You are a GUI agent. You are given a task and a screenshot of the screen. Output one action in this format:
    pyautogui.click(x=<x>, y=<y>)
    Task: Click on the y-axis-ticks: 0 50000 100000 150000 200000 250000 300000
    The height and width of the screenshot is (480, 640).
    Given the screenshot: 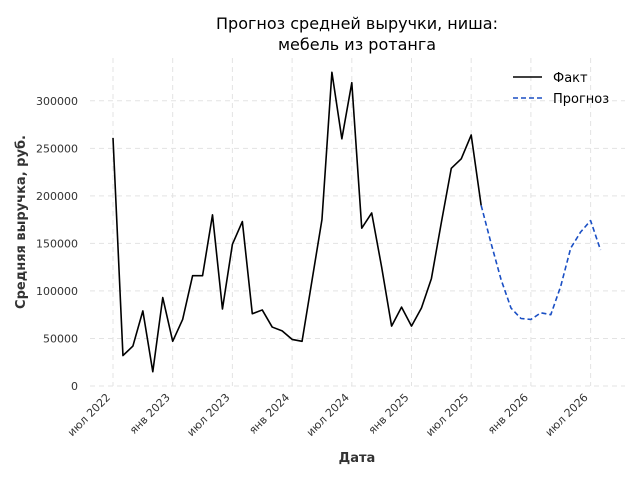 What is the action you would take?
    pyautogui.click(x=57, y=244)
    